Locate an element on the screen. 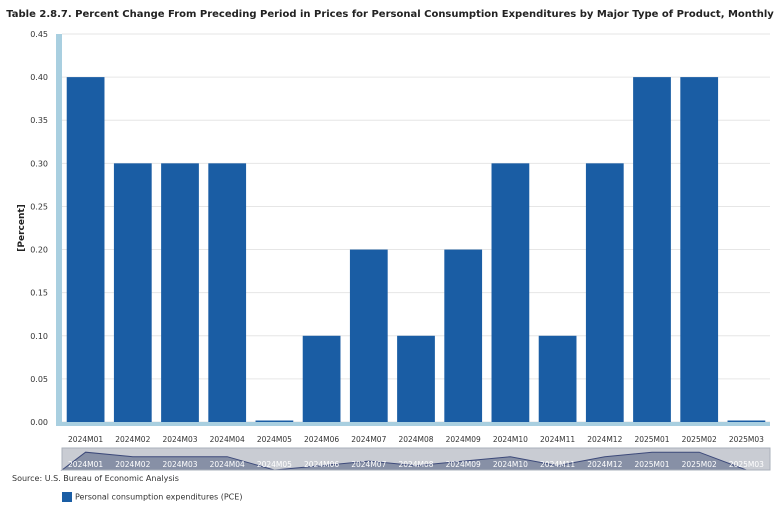  y-tick-label: 0.35 is located at coordinates (39, 120).